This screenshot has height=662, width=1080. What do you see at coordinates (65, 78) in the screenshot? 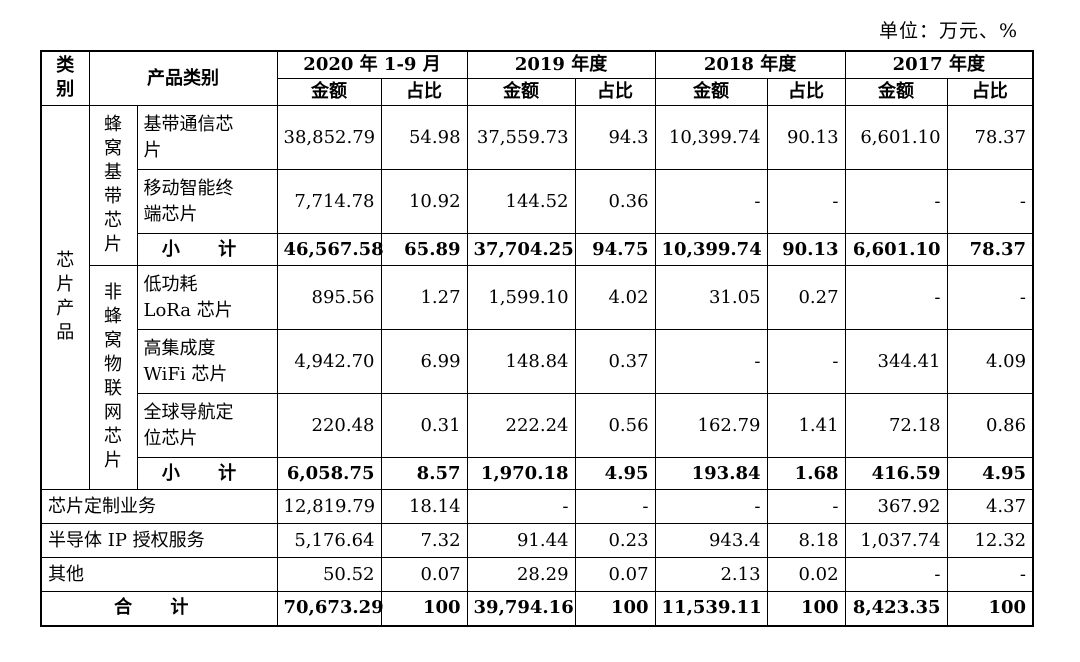
I see `header-category: 类别` at bounding box center [65, 78].